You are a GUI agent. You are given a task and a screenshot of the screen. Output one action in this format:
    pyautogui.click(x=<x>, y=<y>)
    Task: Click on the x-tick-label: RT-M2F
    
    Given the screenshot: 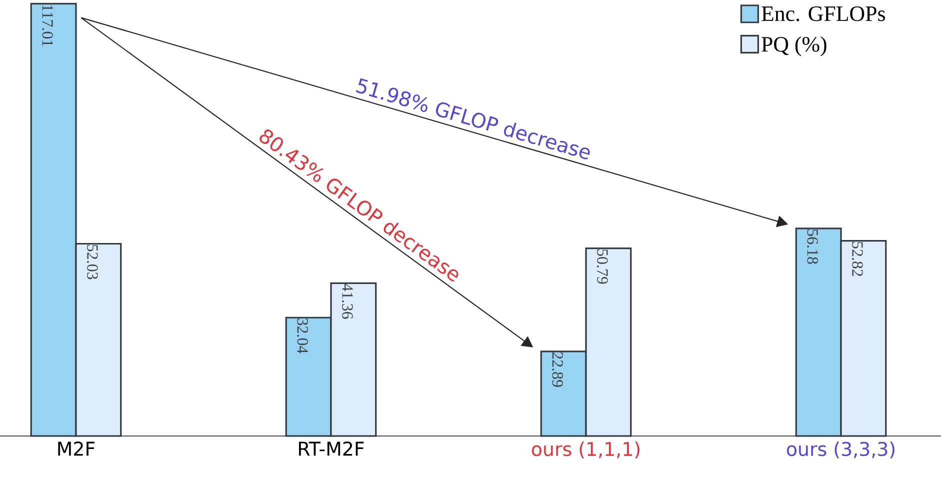 What is the action you would take?
    pyautogui.click(x=331, y=449)
    